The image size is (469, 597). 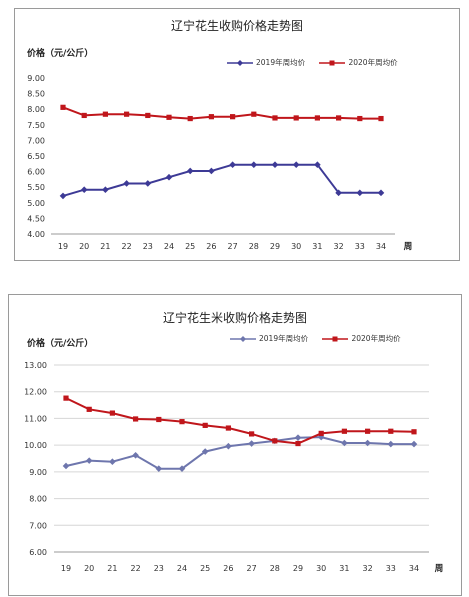 What do you see at coordinates (36, 187) in the screenshot?
I see `y-tick-label: 5.50` at bounding box center [36, 187].